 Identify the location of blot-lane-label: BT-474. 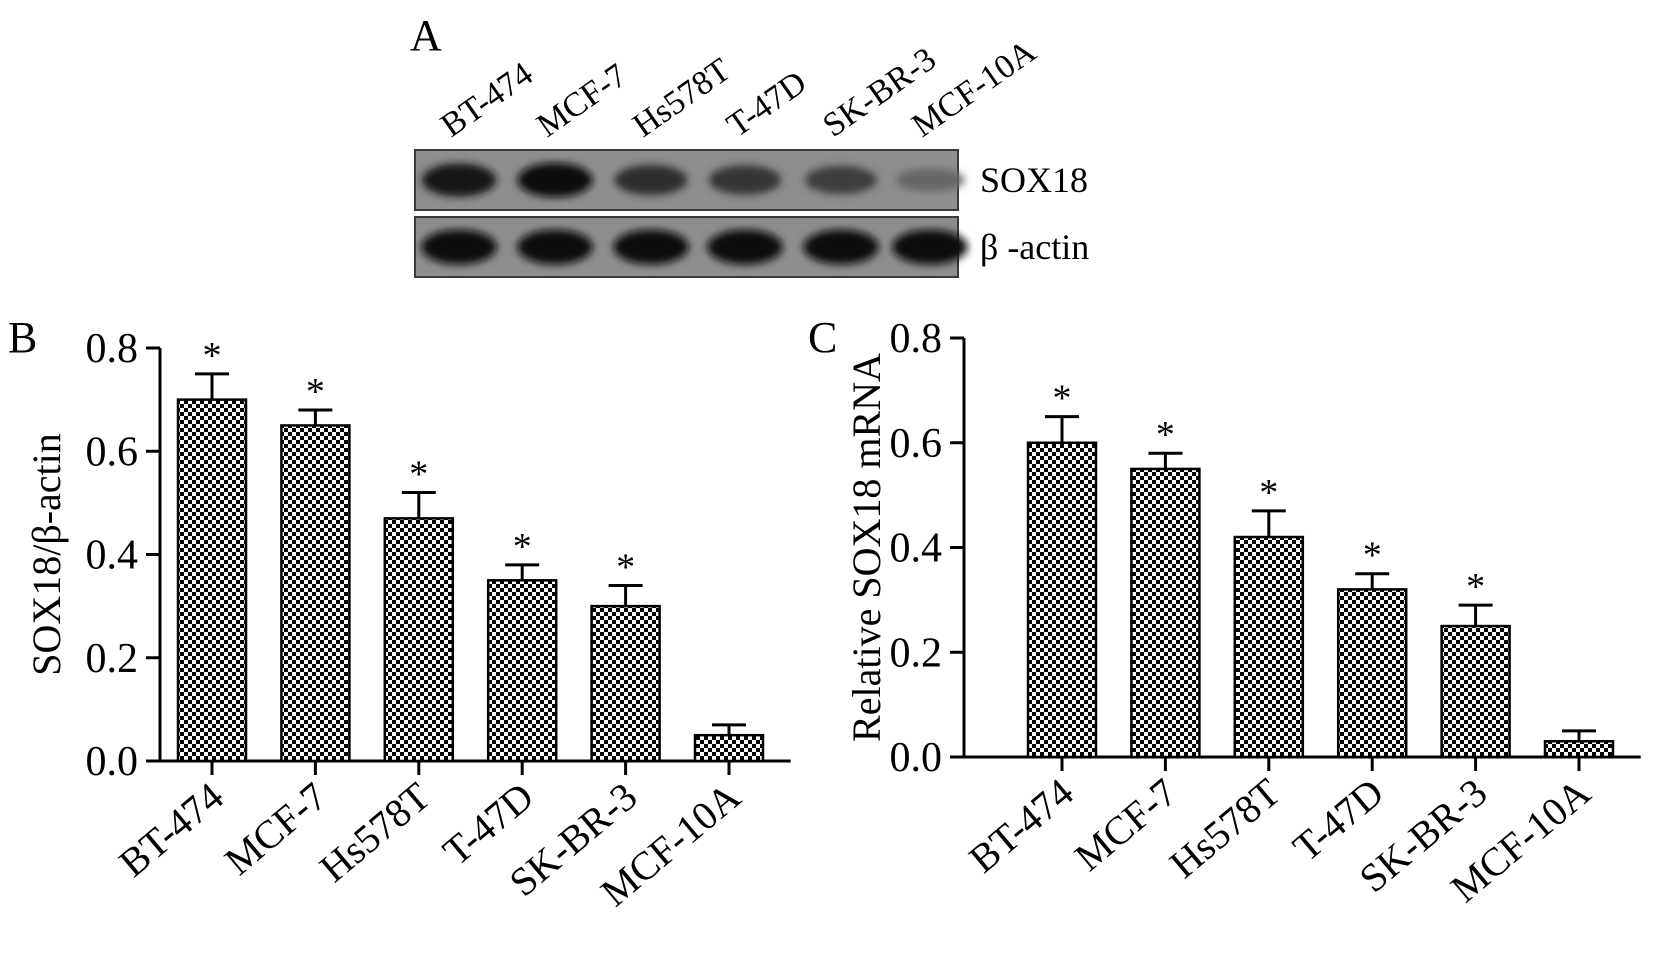
(486, 99).